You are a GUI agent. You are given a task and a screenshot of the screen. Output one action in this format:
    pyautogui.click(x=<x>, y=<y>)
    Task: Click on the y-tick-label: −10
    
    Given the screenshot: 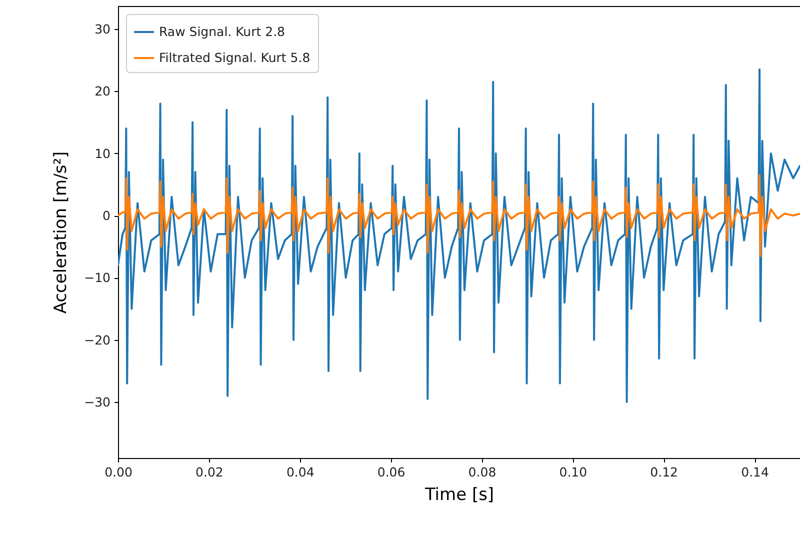 What is the action you would take?
    pyautogui.click(x=97, y=278)
    